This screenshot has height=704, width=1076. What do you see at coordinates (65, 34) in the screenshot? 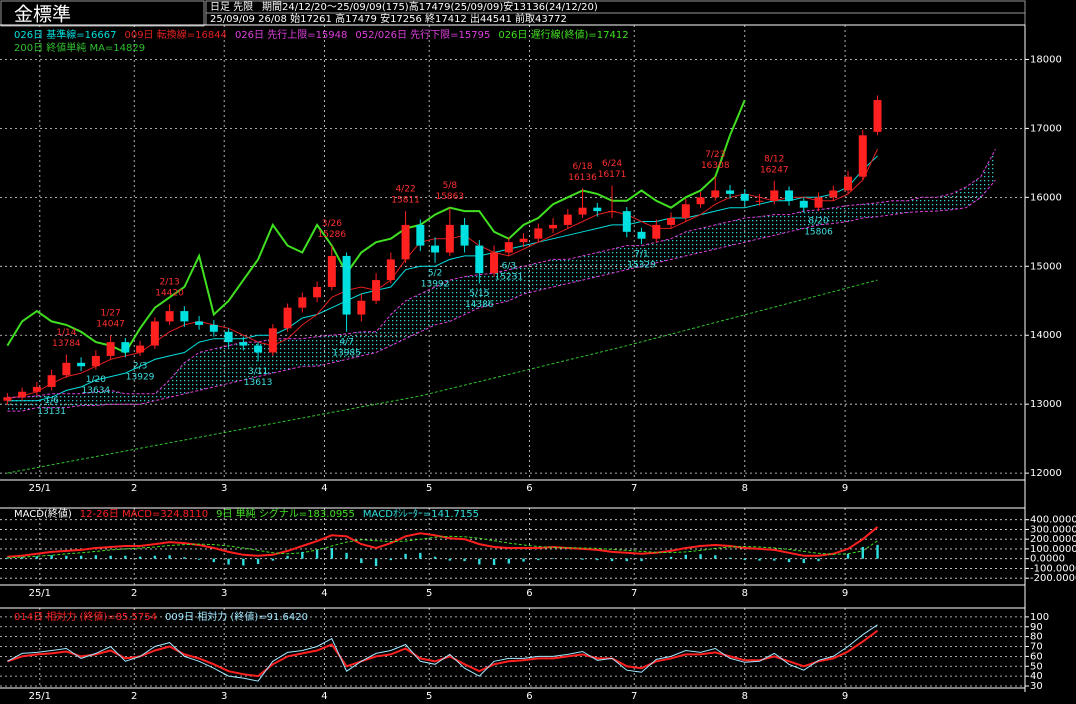
I see `legend-entry: 026日 基準線=16667` at bounding box center [65, 34].